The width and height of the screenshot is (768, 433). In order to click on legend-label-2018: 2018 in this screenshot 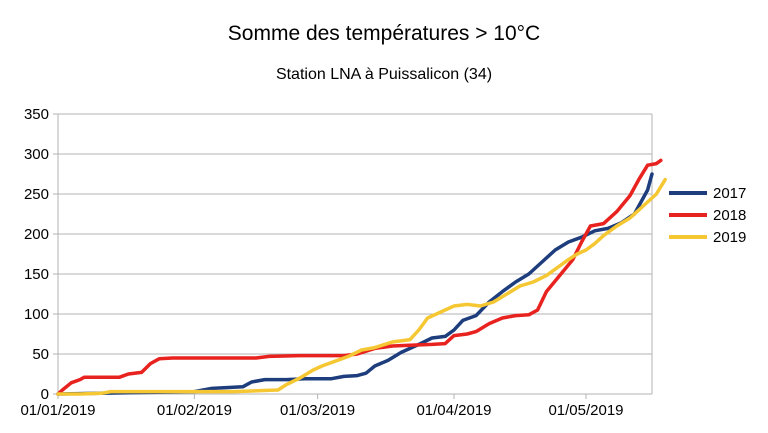, I will do `click(729, 215)`.